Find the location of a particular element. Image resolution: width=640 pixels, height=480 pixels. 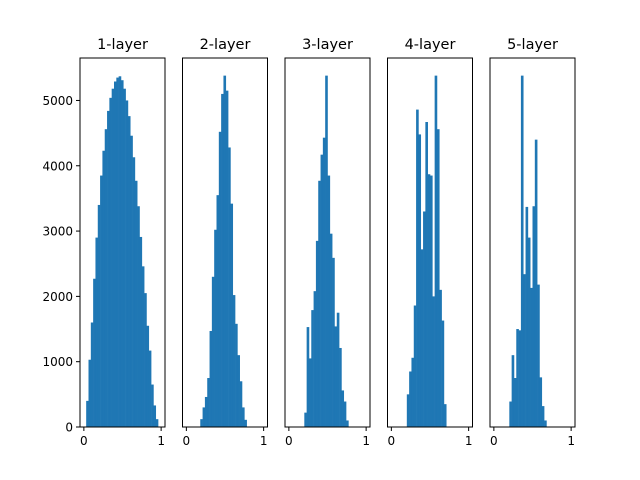

subplot-title: 2-layer is located at coordinates (225, 45).